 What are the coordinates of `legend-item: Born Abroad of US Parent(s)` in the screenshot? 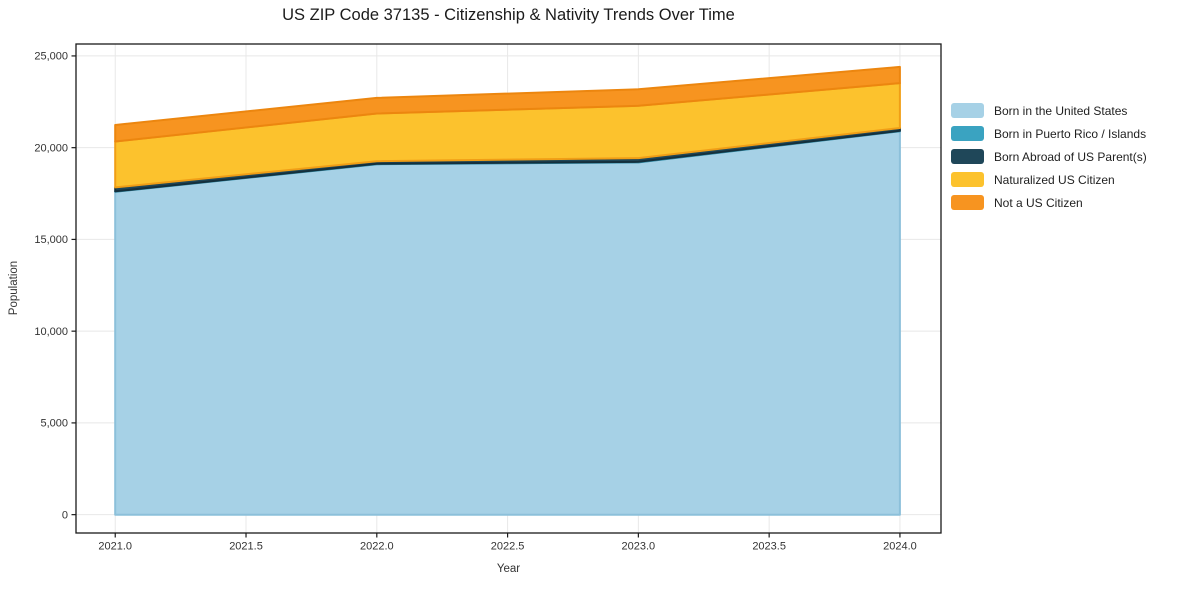 It's located at (1049, 156).